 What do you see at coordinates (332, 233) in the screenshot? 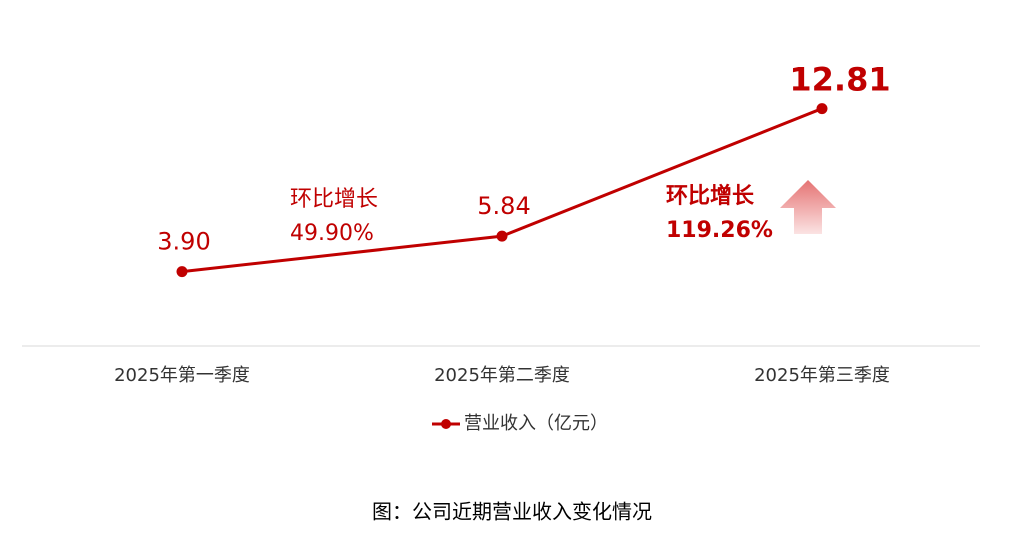
I see `annotation-text: 49.90%` at bounding box center [332, 233].